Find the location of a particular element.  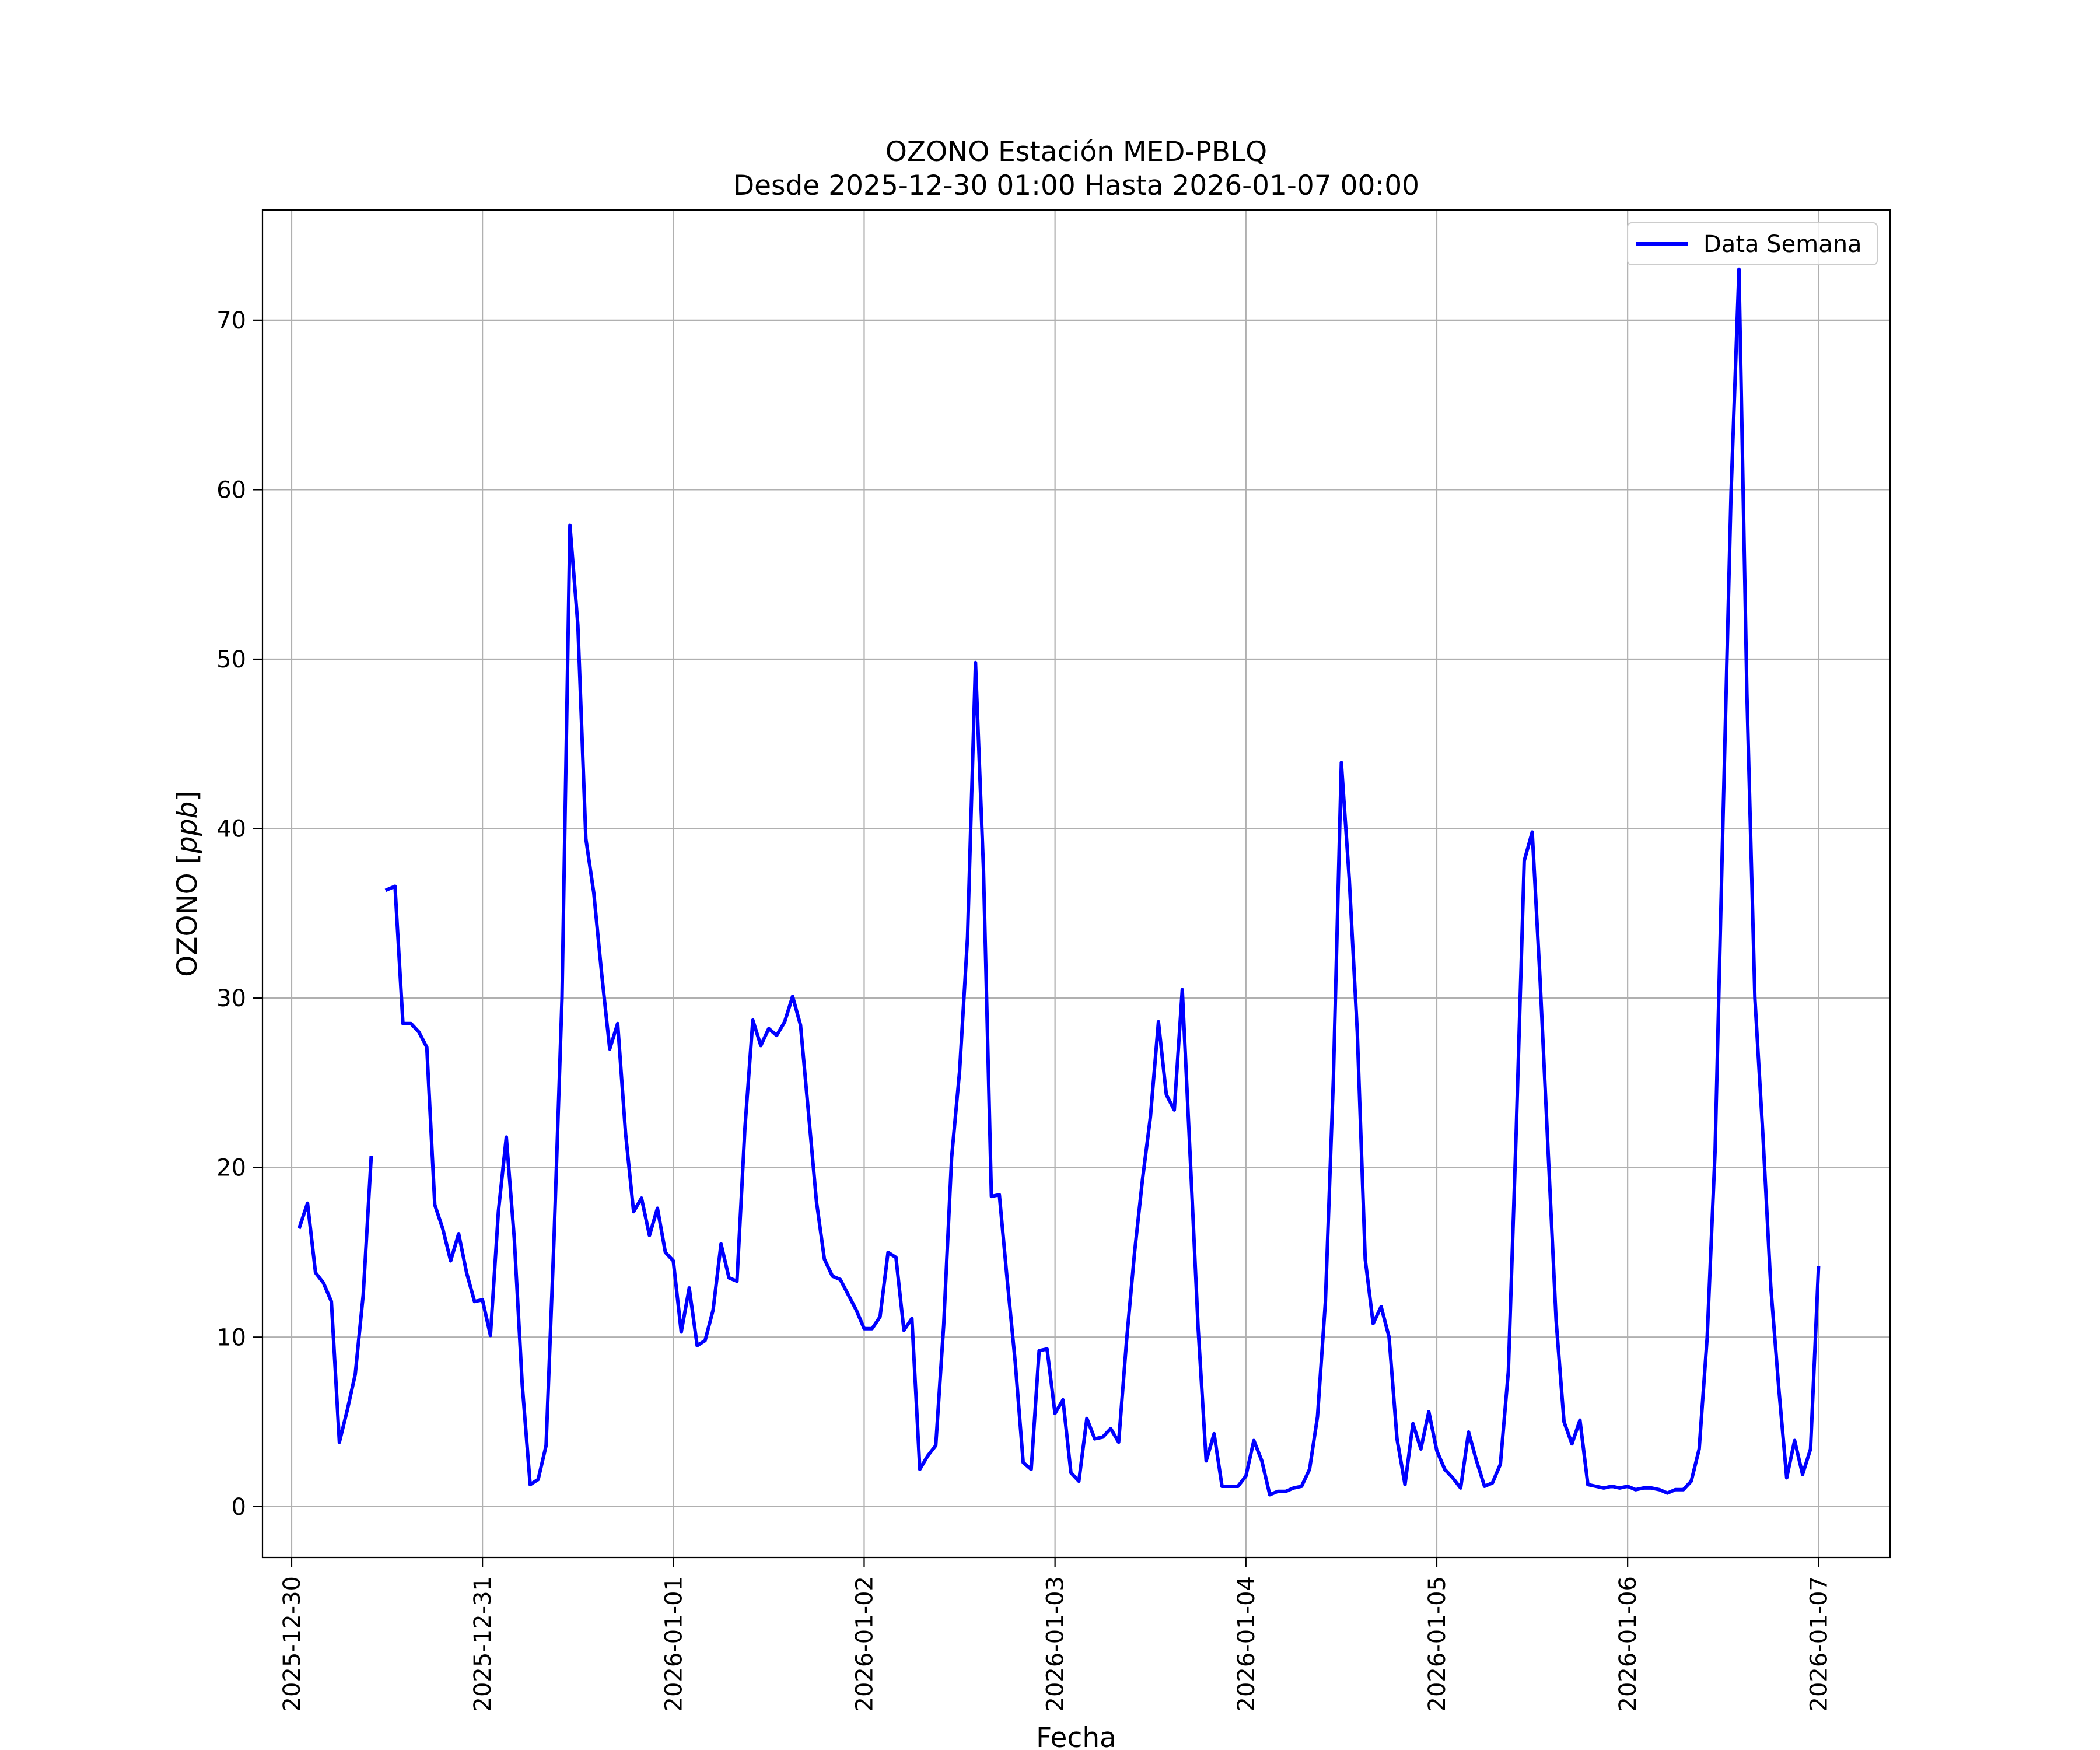

y-tick-label: 40 is located at coordinates (231, 829).